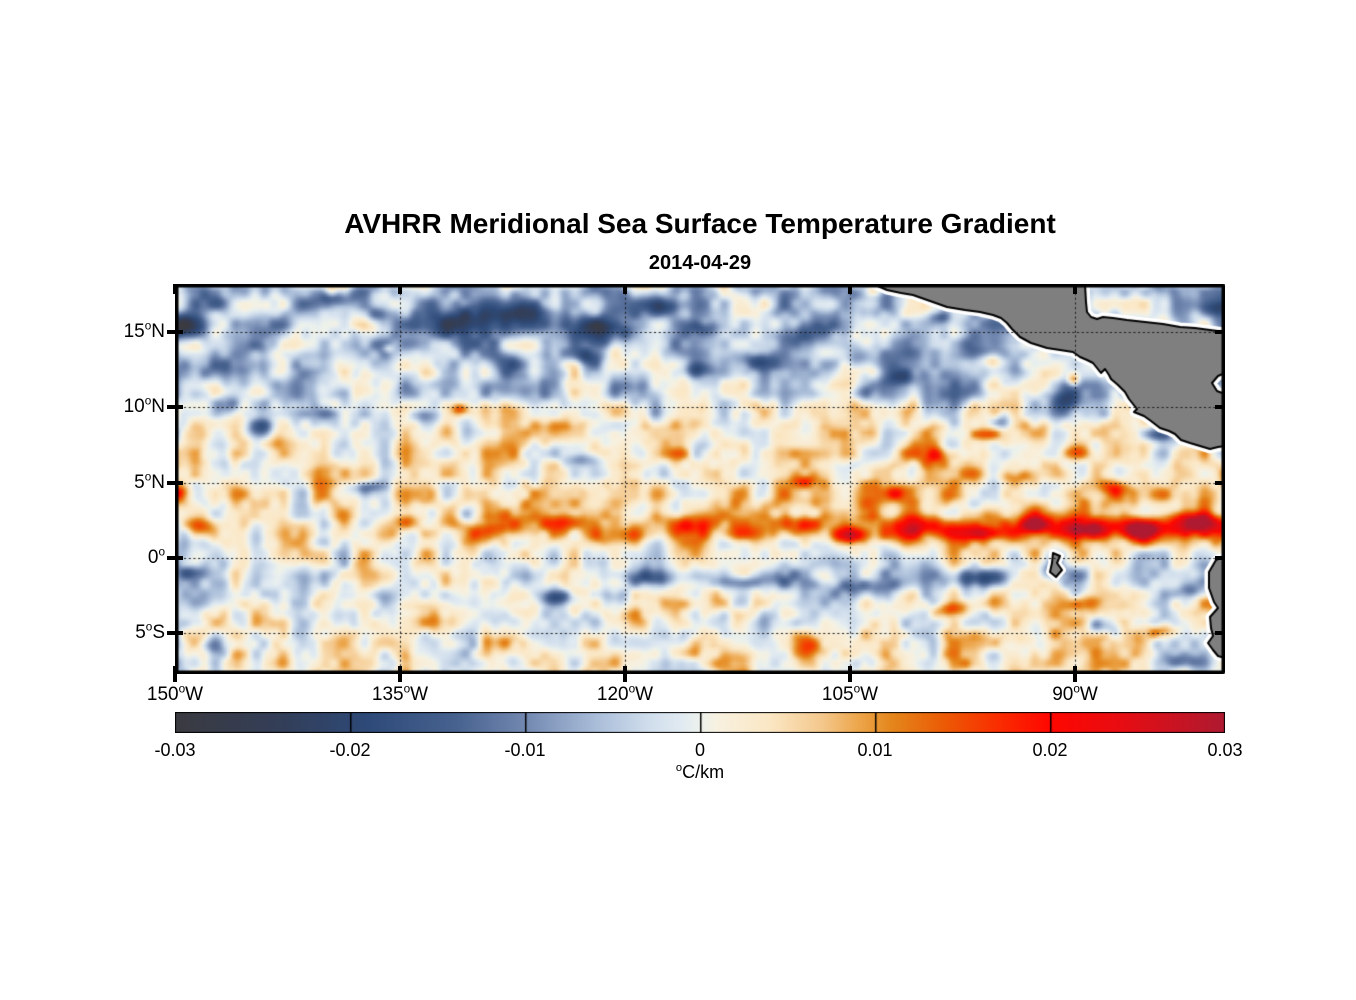  What do you see at coordinates (625, 693) in the screenshot?
I see `x-tick-label: 120oW` at bounding box center [625, 693].